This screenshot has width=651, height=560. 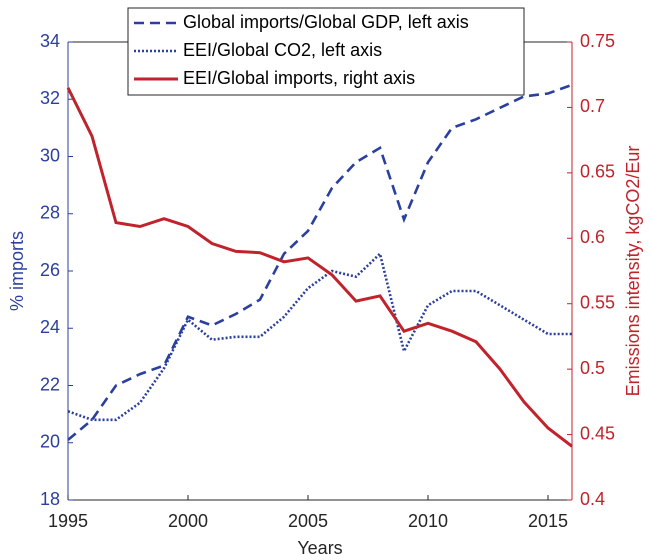 What do you see at coordinates (50, 270) in the screenshot?
I see `y-tick-label: 26` at bounding box center [50, 270].